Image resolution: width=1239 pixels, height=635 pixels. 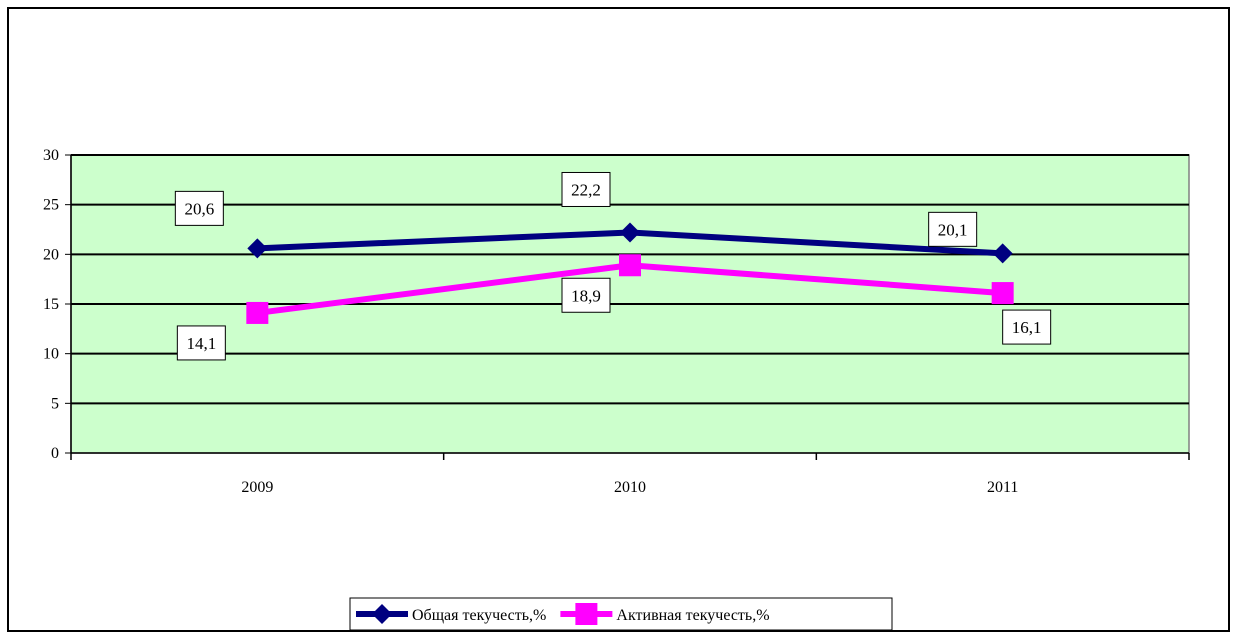 What do you see at coordinates (692, 615) in the screenshot?
I see `legend-label: Активная текучесть,%` at bounding box center [692, 615].